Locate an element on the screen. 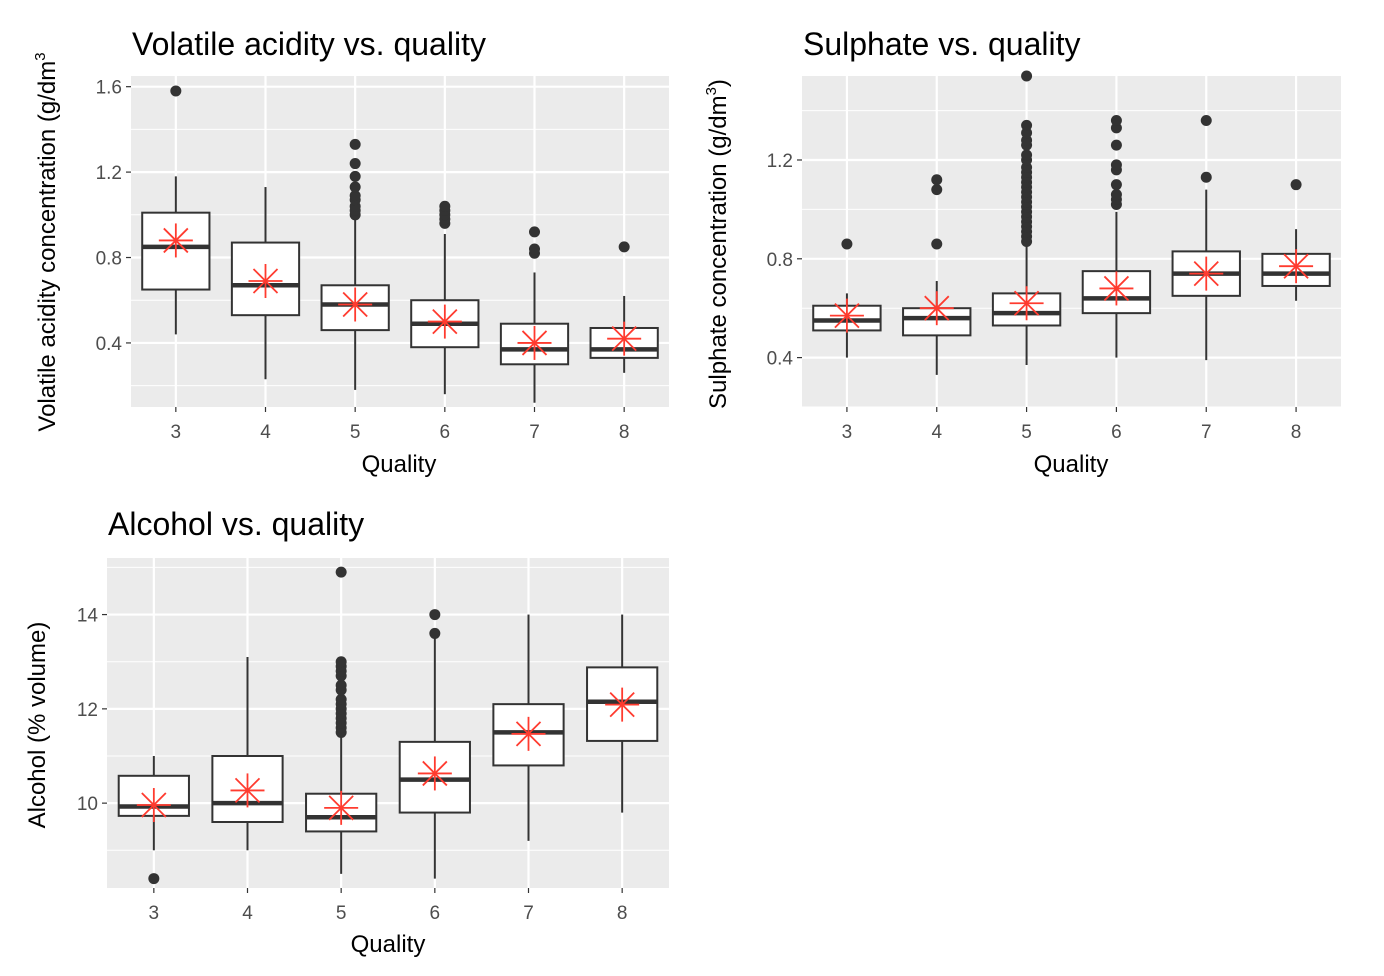  y-axis-title-suffix: ) is located at coordinates (718, 83).